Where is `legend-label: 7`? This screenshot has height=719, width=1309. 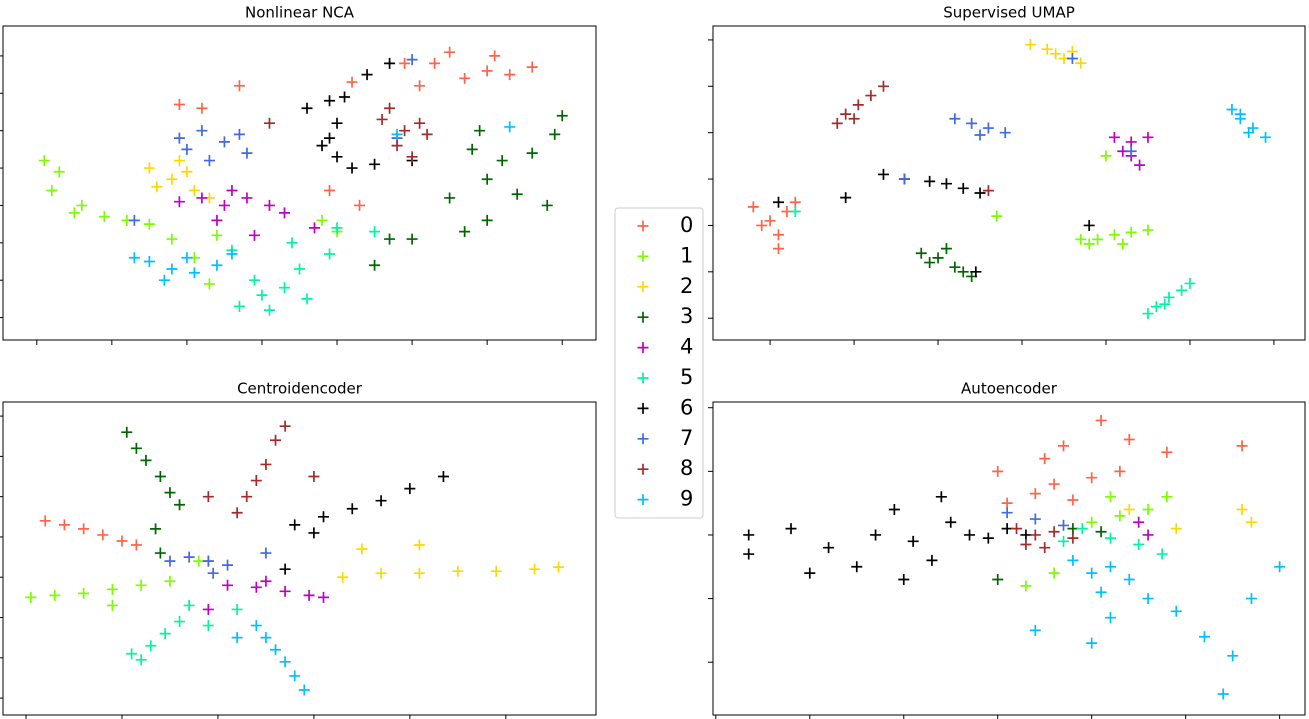
legend-label: 7 is located at coordinates (686, 438).